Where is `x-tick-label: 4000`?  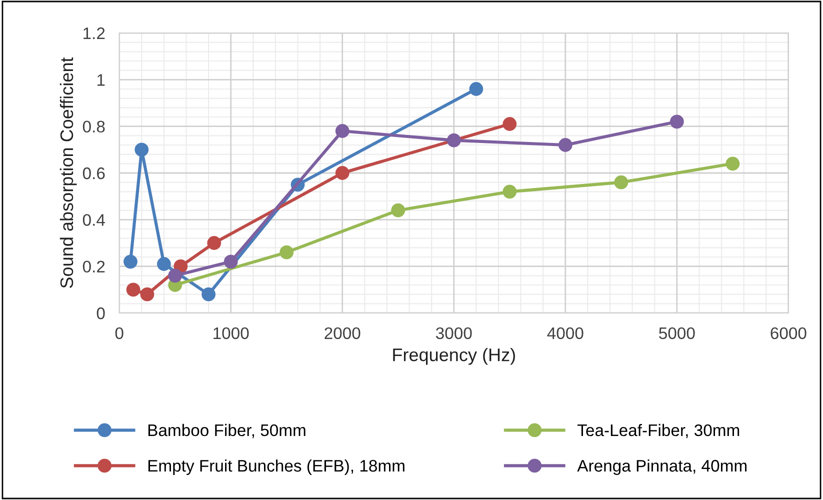 x-tick-label: 4000 is located at coordinates (565, 333).